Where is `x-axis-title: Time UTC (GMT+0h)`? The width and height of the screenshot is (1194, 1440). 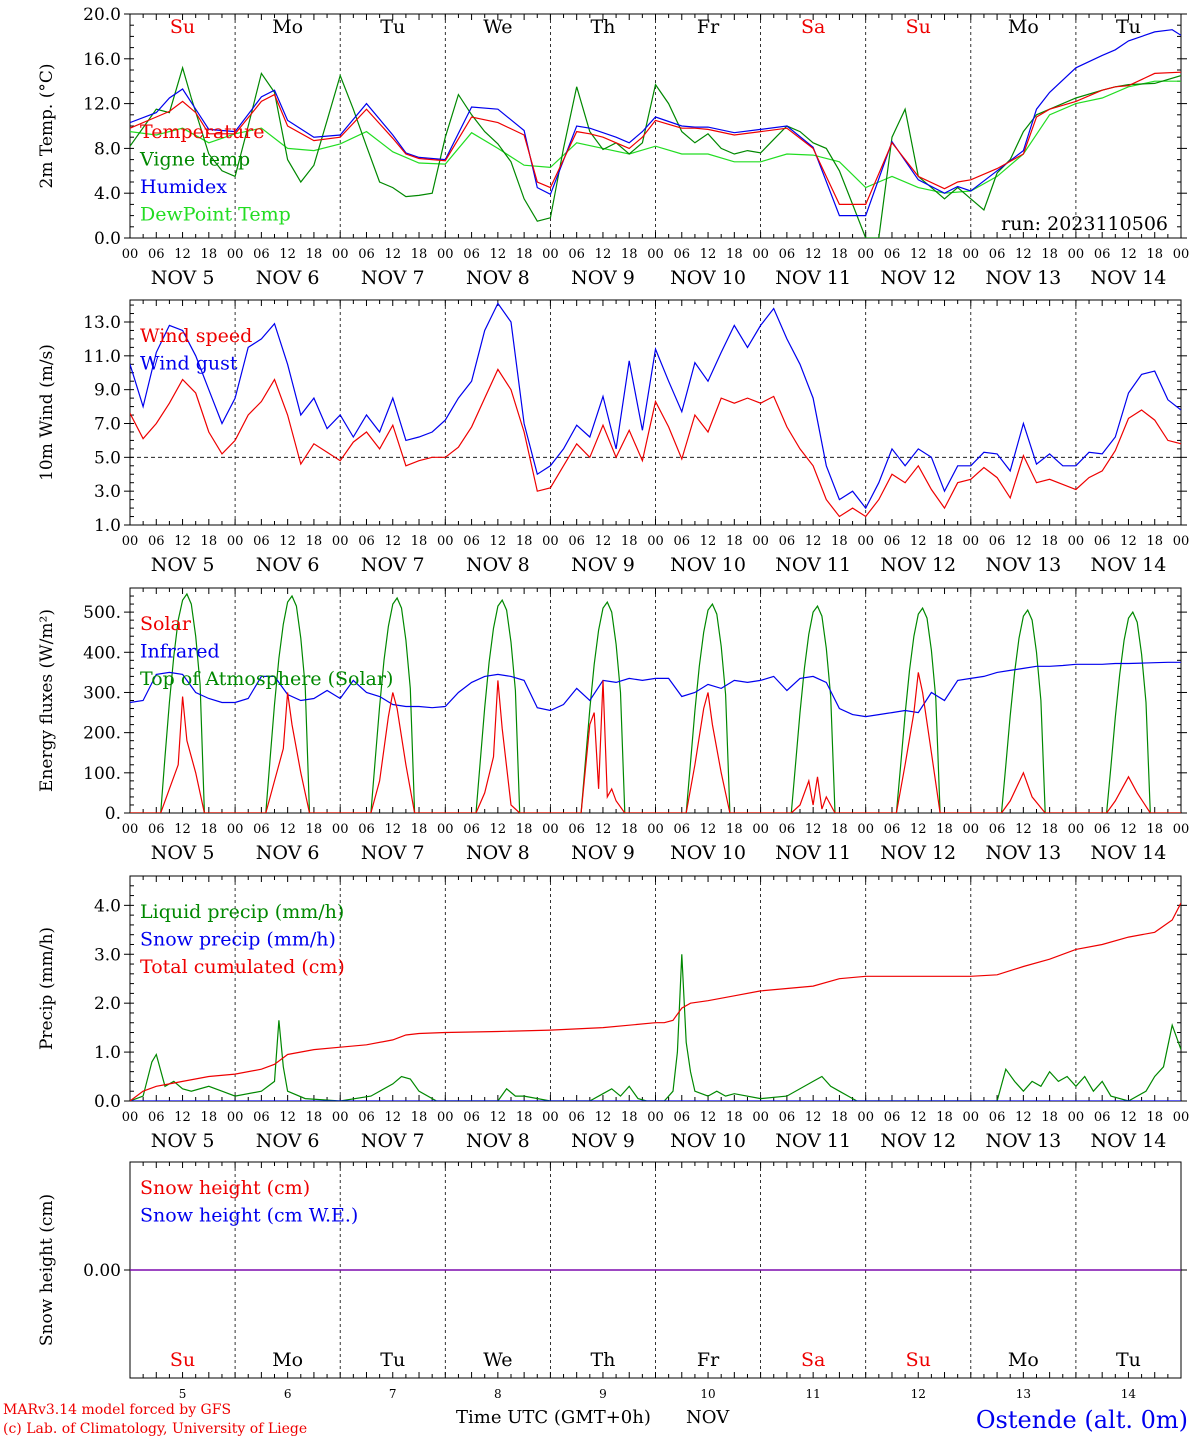 x-axis-title: Time UTC (GMT+0h) is located at coordinates (553, 1417).